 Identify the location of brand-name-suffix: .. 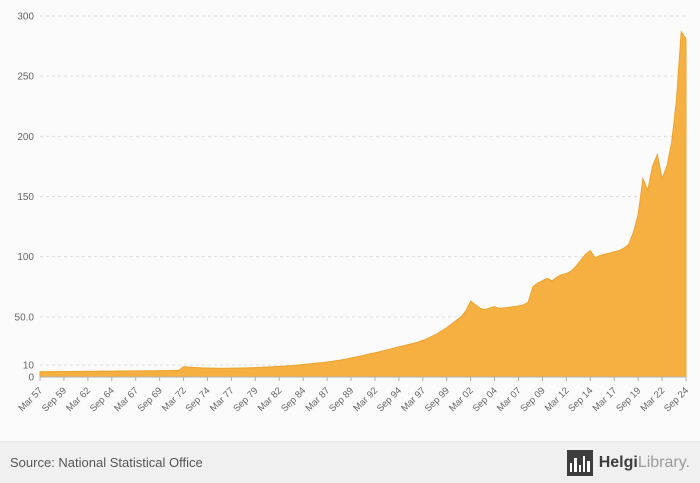
(687, 462).